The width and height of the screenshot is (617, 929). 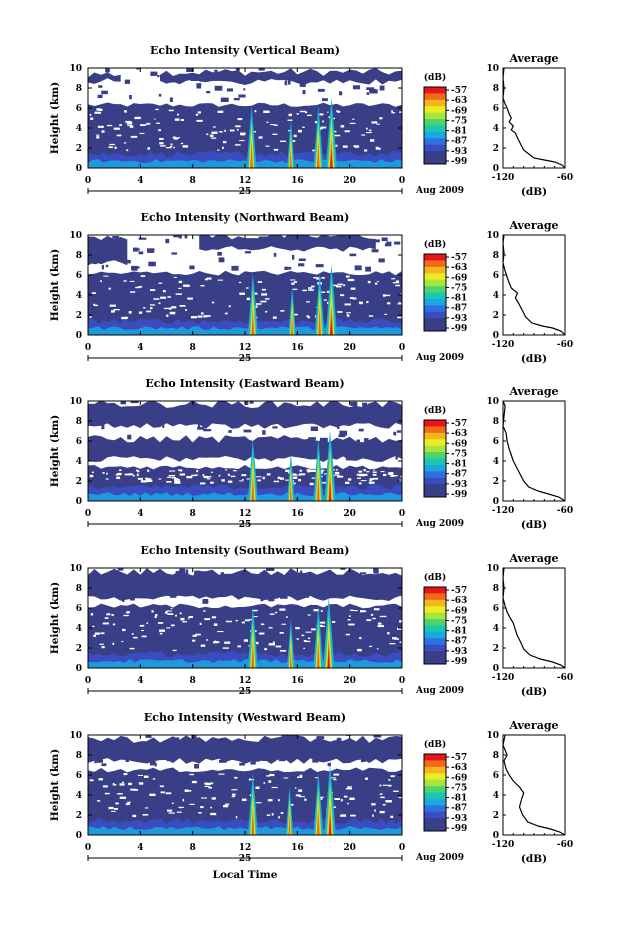 I want to click on colorbar-label: -63, so click(x=459, y=101).